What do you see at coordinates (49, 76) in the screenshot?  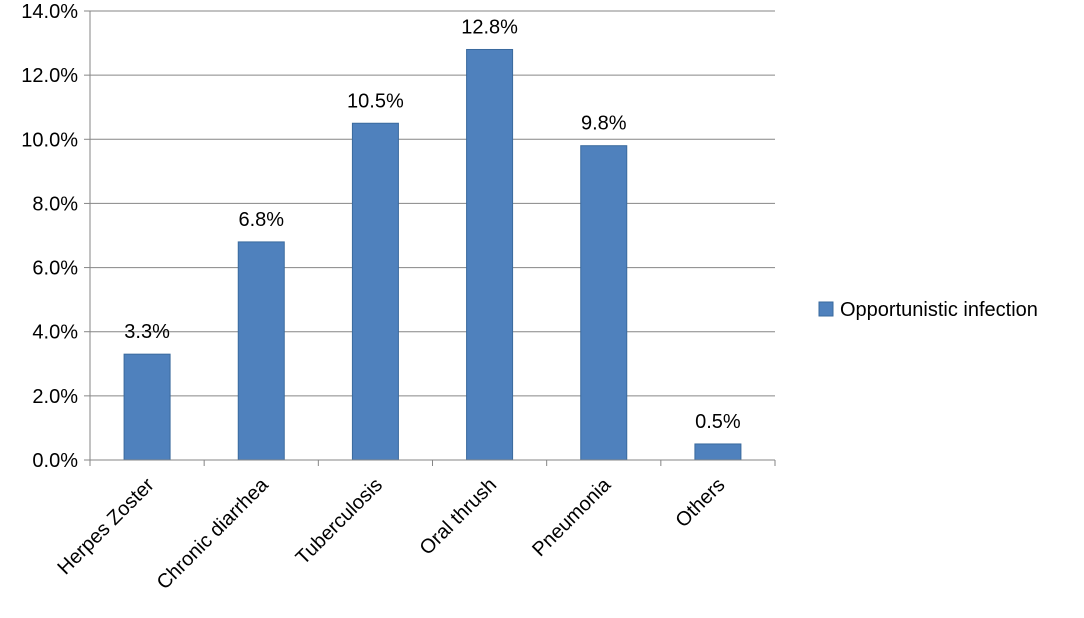 I see `y-tick-label: 12.0%` at bounding box center [49, 76].